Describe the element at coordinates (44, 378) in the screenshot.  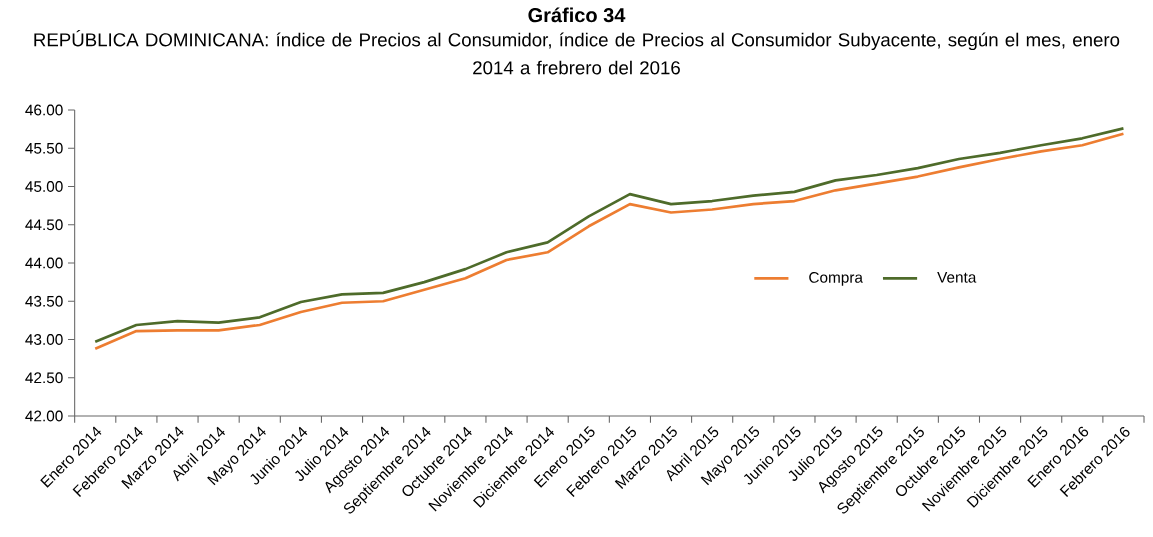
I see `y-tick-label: 42.50` at that location.